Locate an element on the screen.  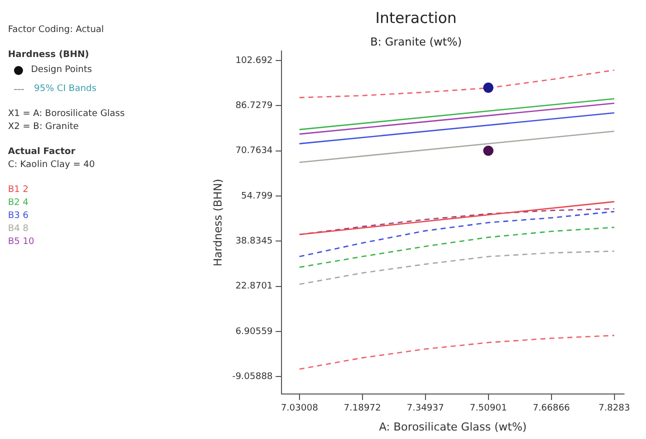
text: X2 = B: Granite is located at coordinates (44, 127).